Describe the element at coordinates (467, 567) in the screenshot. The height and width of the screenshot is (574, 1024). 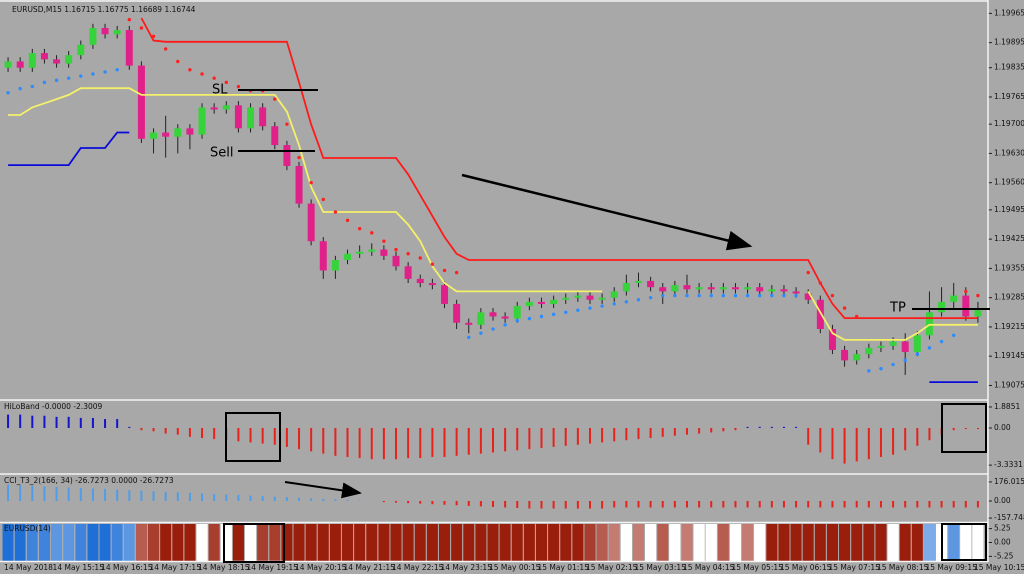
I see `time-label: 14 May 23:15` at that location.